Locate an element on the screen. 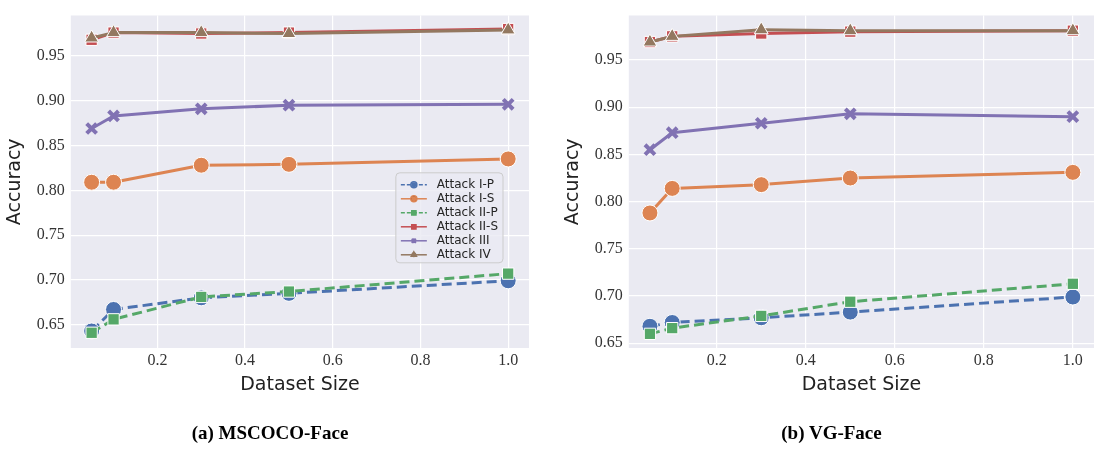 Image resolution: width=1105 pixels, height=454 pixels. text: (a) MSCOCO-Face is located at coordinates (270, 433).